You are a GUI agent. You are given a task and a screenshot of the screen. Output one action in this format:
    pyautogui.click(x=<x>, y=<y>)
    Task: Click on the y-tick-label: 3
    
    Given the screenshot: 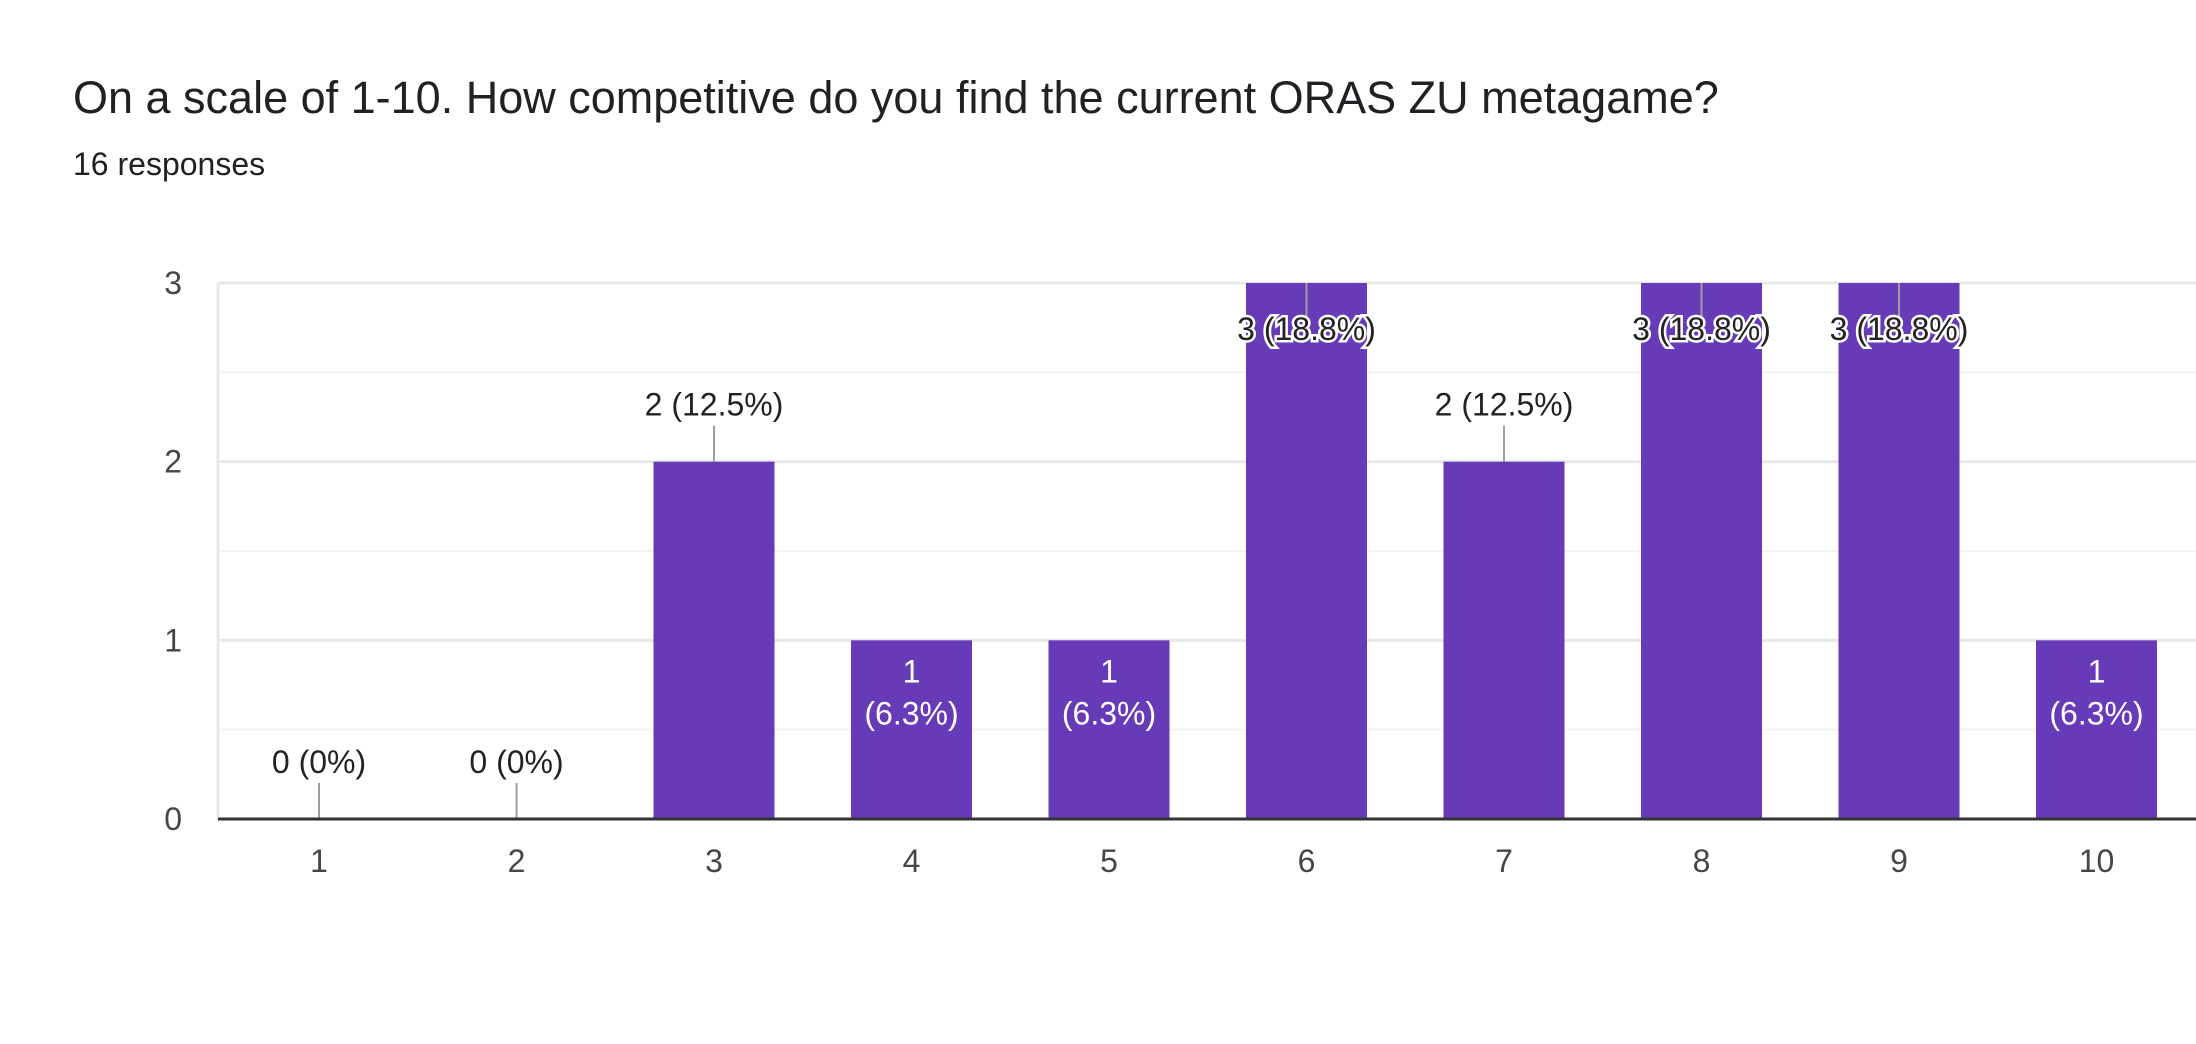 What is the action you would take?
    pyautogui.click(x=173, y=283)
    